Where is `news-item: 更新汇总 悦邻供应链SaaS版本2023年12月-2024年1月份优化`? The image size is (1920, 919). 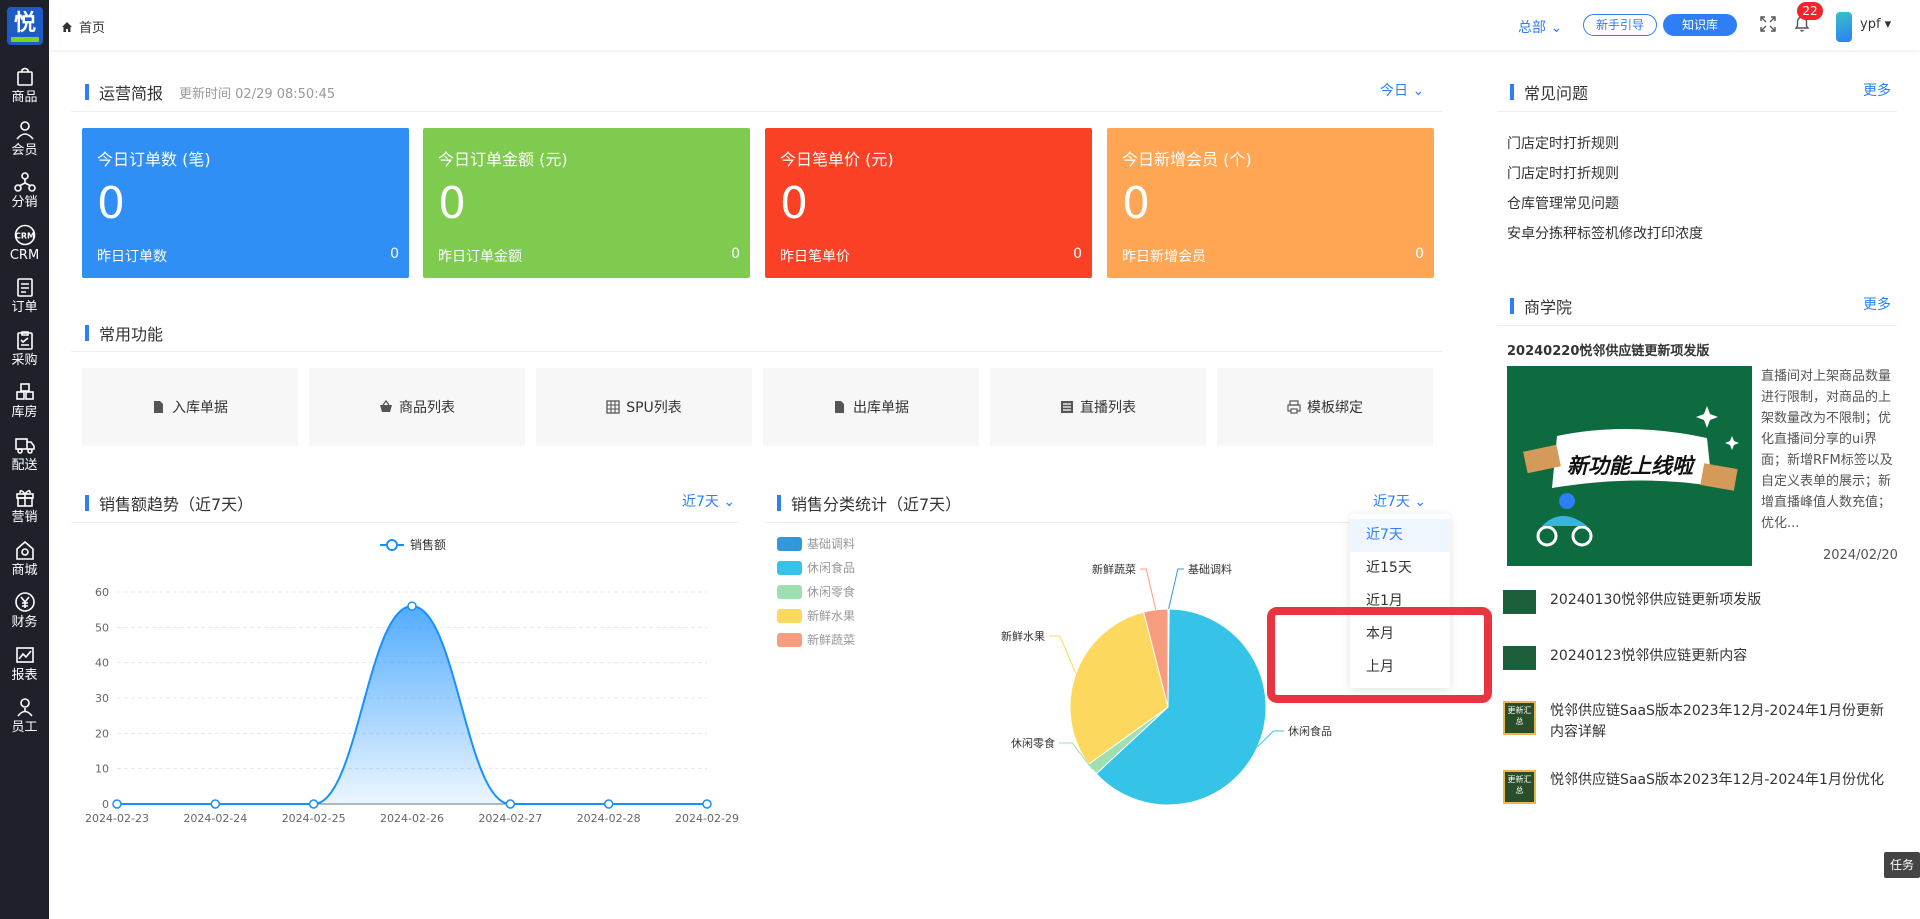
news-item: 更新汇总 悦邻供应链SaaS版本2023年12月-2024年1月份优化 is located at coordinates (1694, 787).